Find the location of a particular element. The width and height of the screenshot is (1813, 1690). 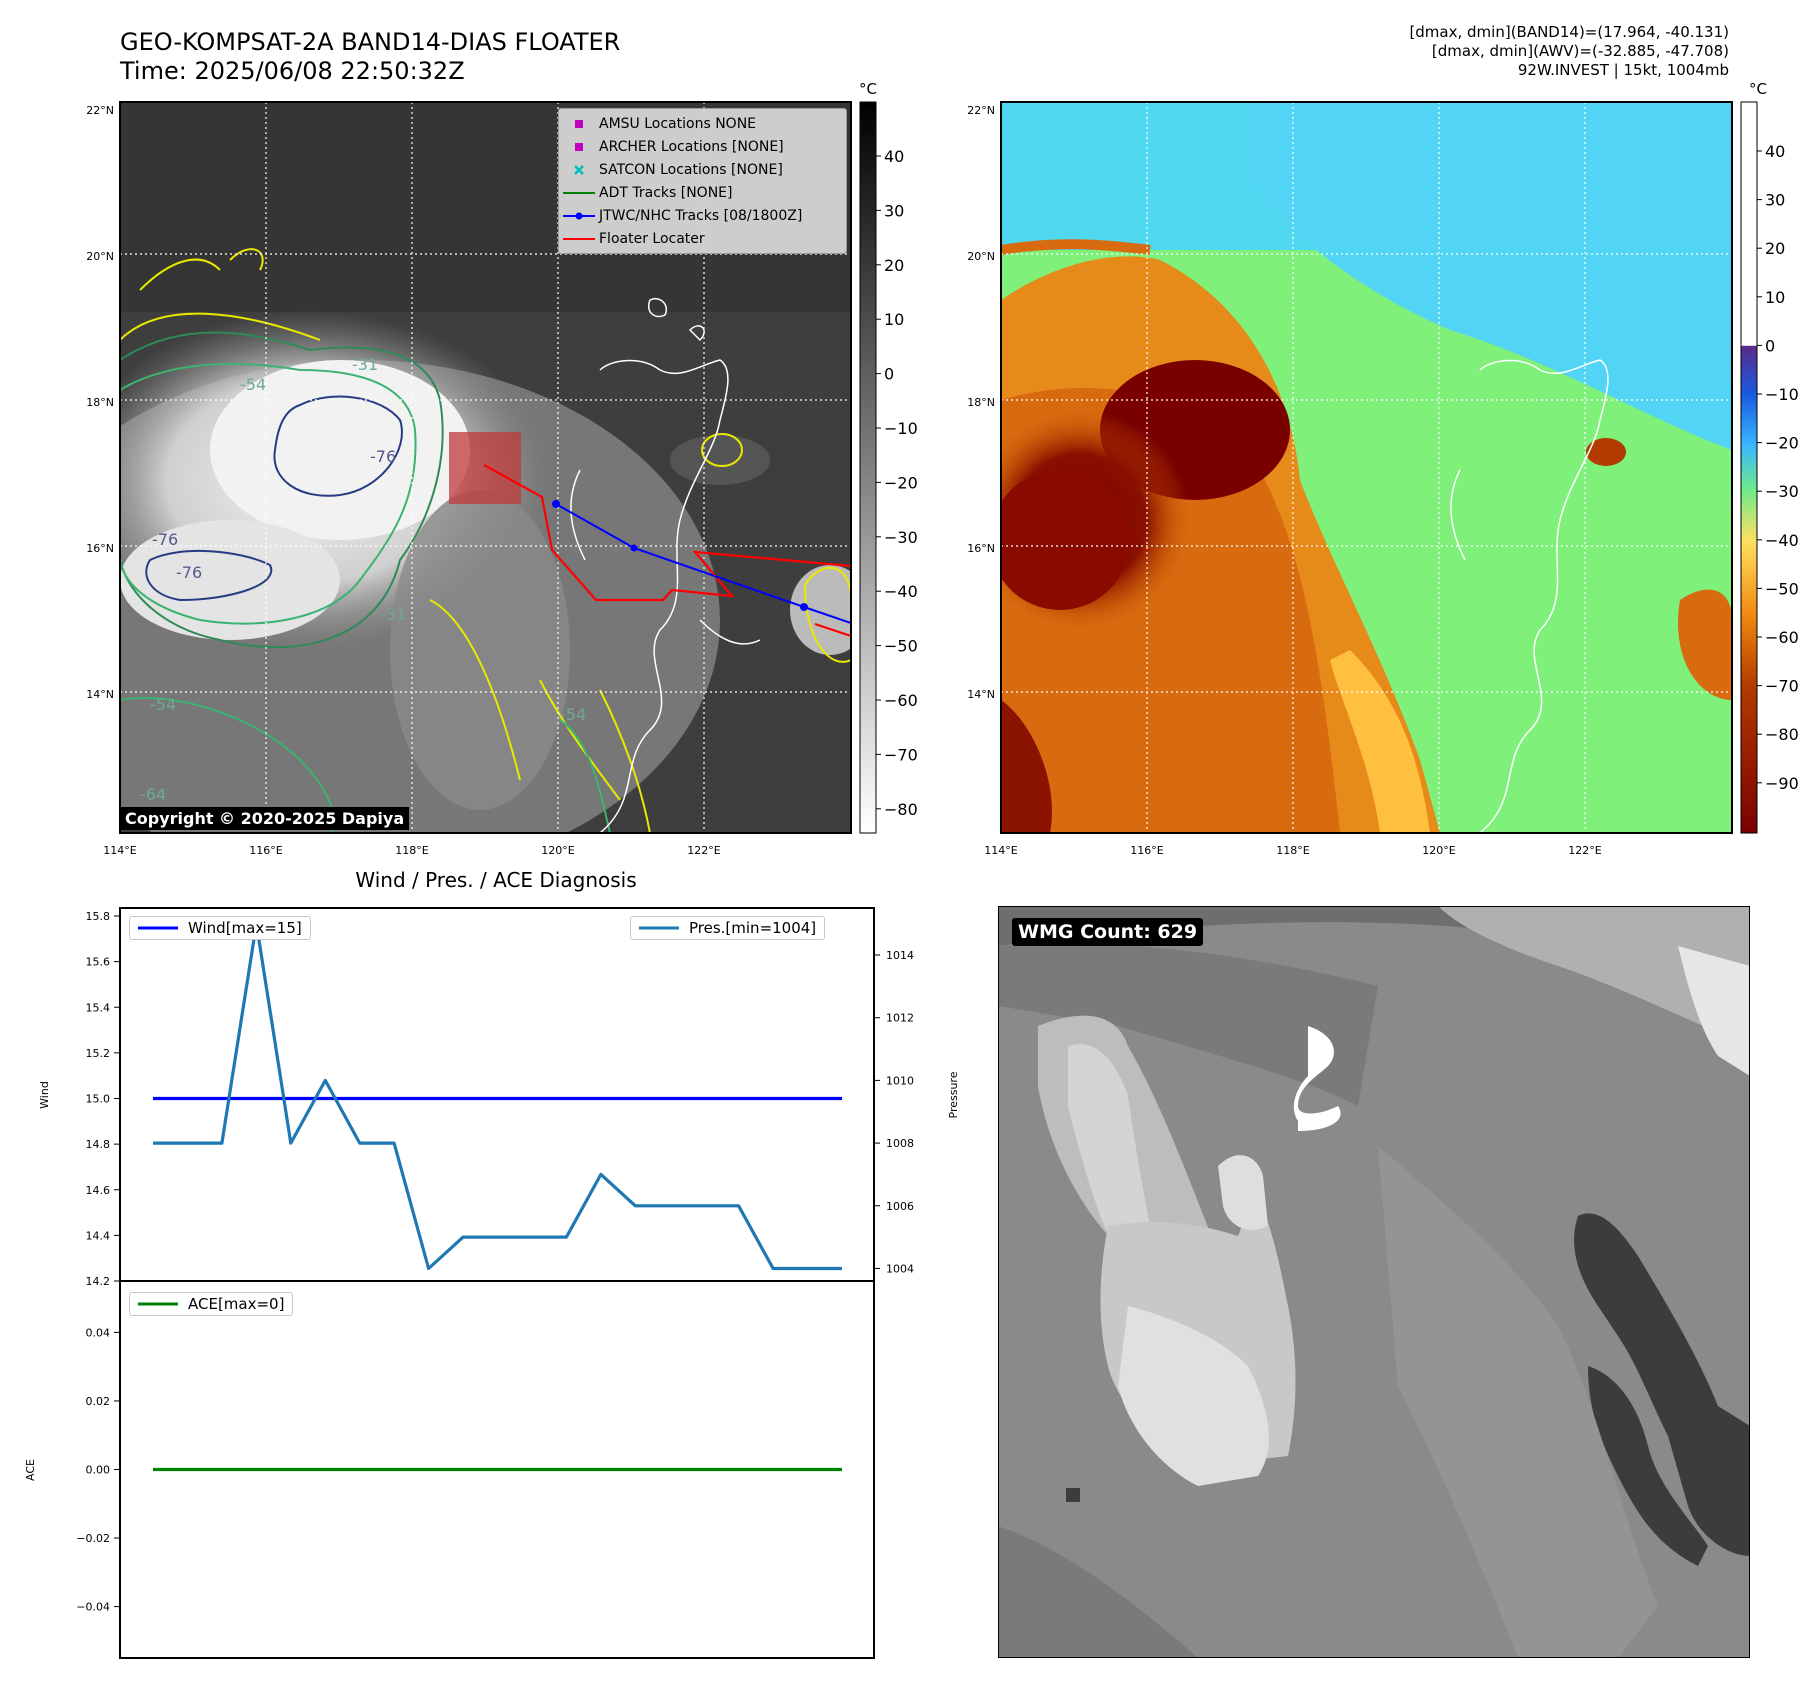

colorbar-tick-label: −30 is located at coordinates (901, 537).